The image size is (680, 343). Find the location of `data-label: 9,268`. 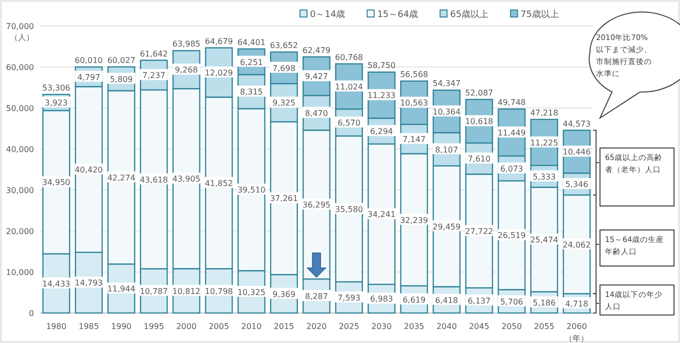

data-label: 9,268 is located at coordinates (186, 70).